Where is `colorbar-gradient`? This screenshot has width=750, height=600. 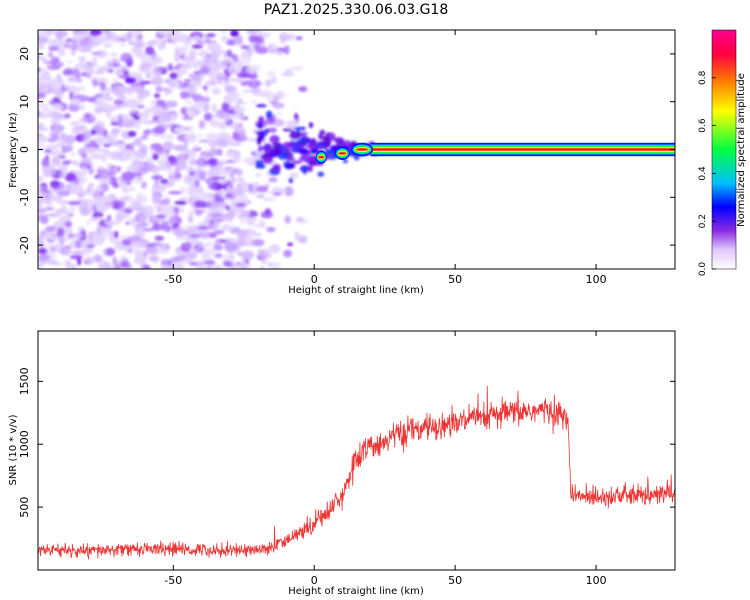
colorbar-gradient is located at coordinates (724, 149).